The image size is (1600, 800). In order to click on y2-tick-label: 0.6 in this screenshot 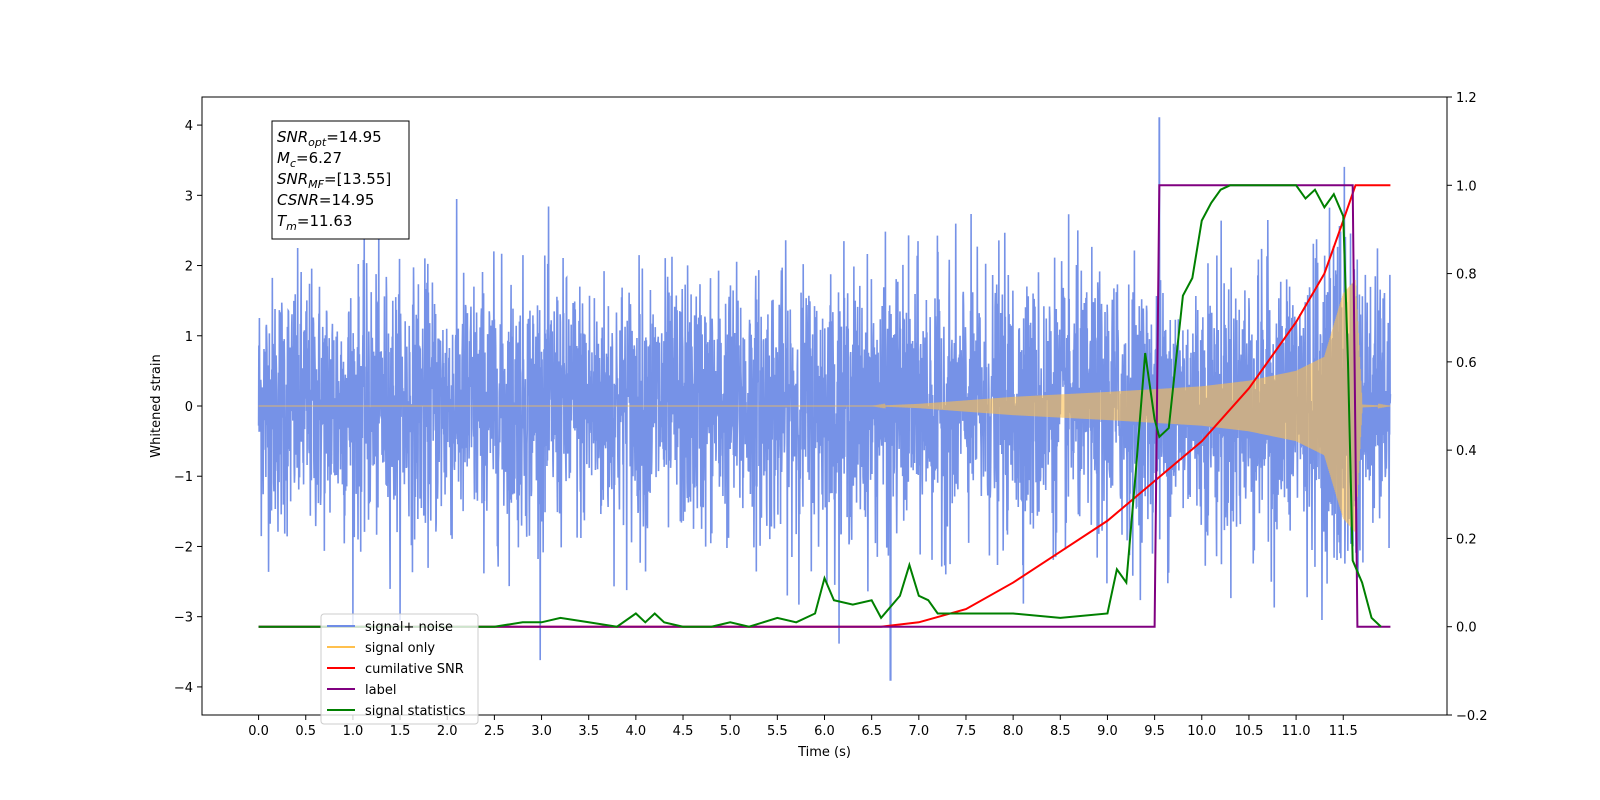, I will do `click(1466, 363)`.